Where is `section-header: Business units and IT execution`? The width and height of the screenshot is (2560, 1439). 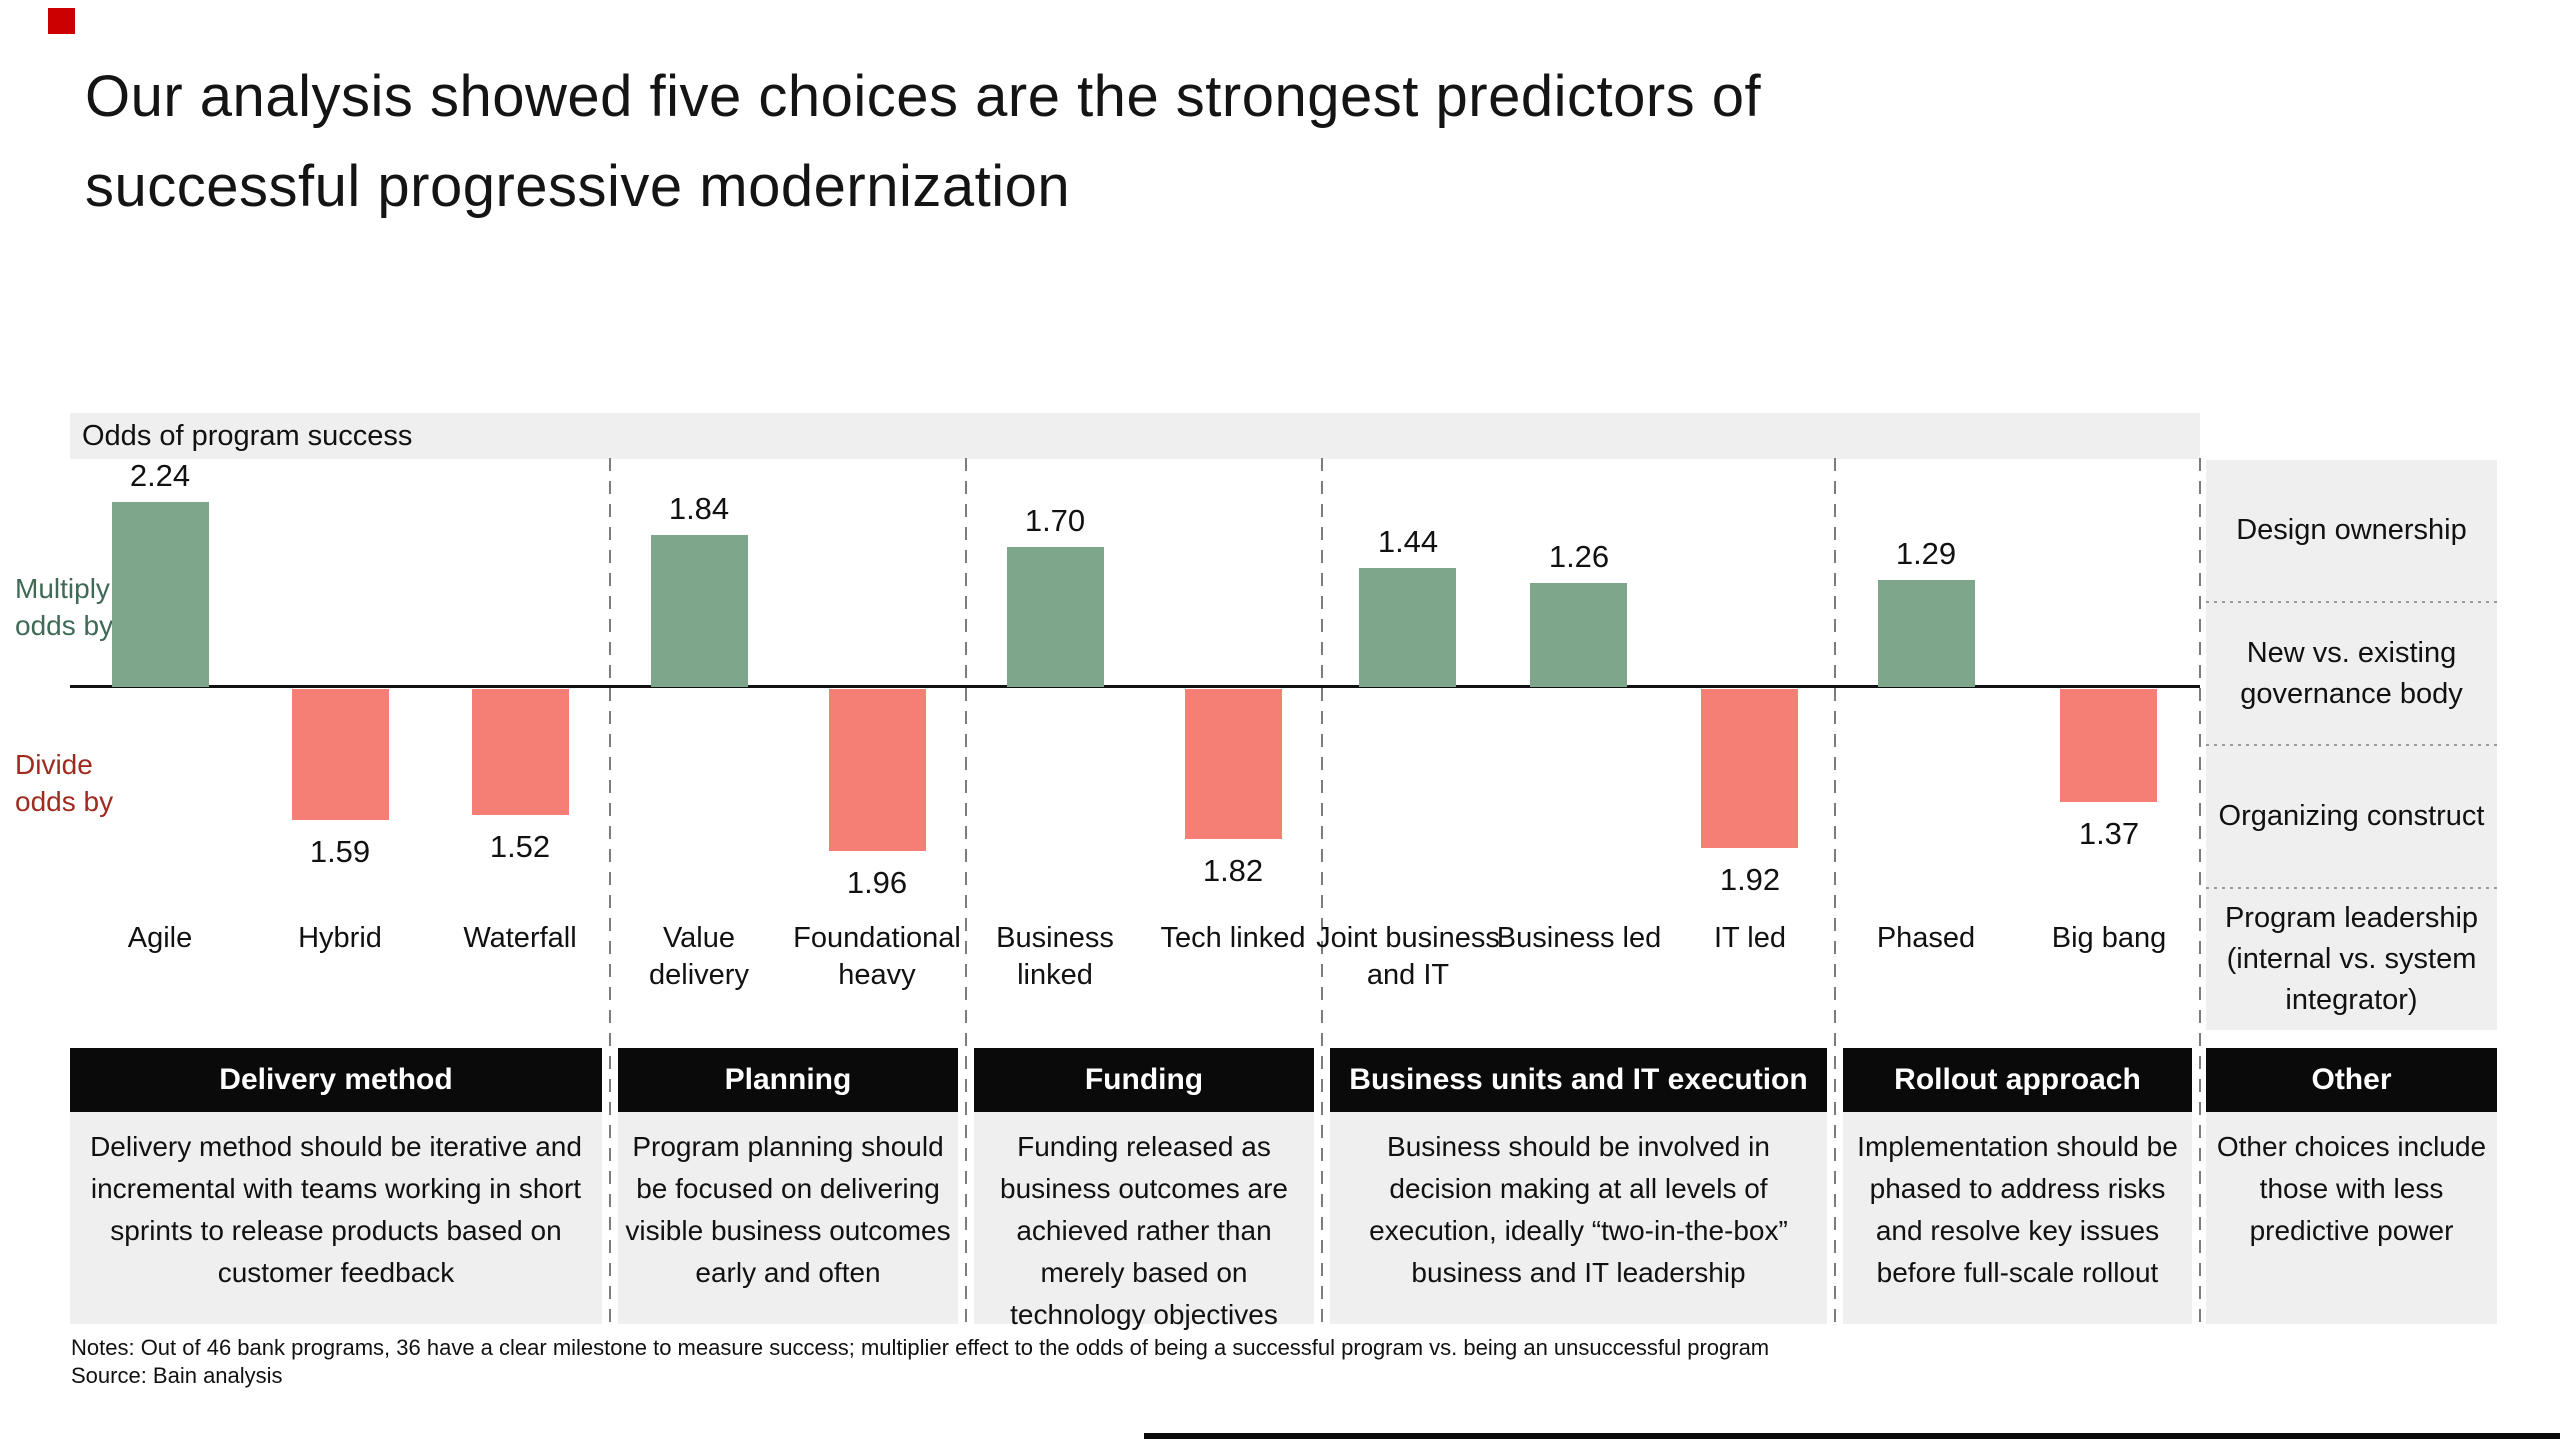
section-header: Business units and IT execution is located at coordinates (1578, 1080).